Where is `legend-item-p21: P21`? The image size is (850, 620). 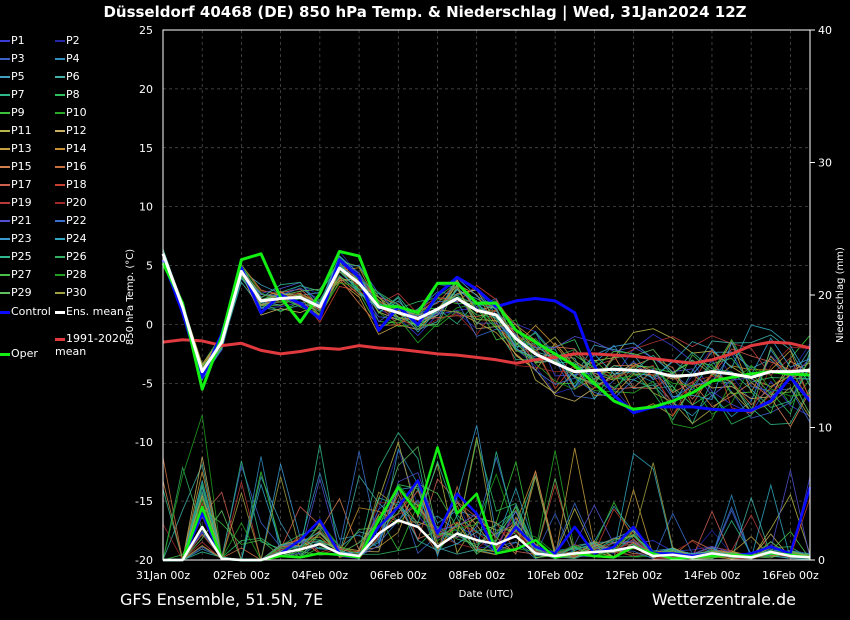 legend-item-p21: P21 is located at coordinates (16, 221).